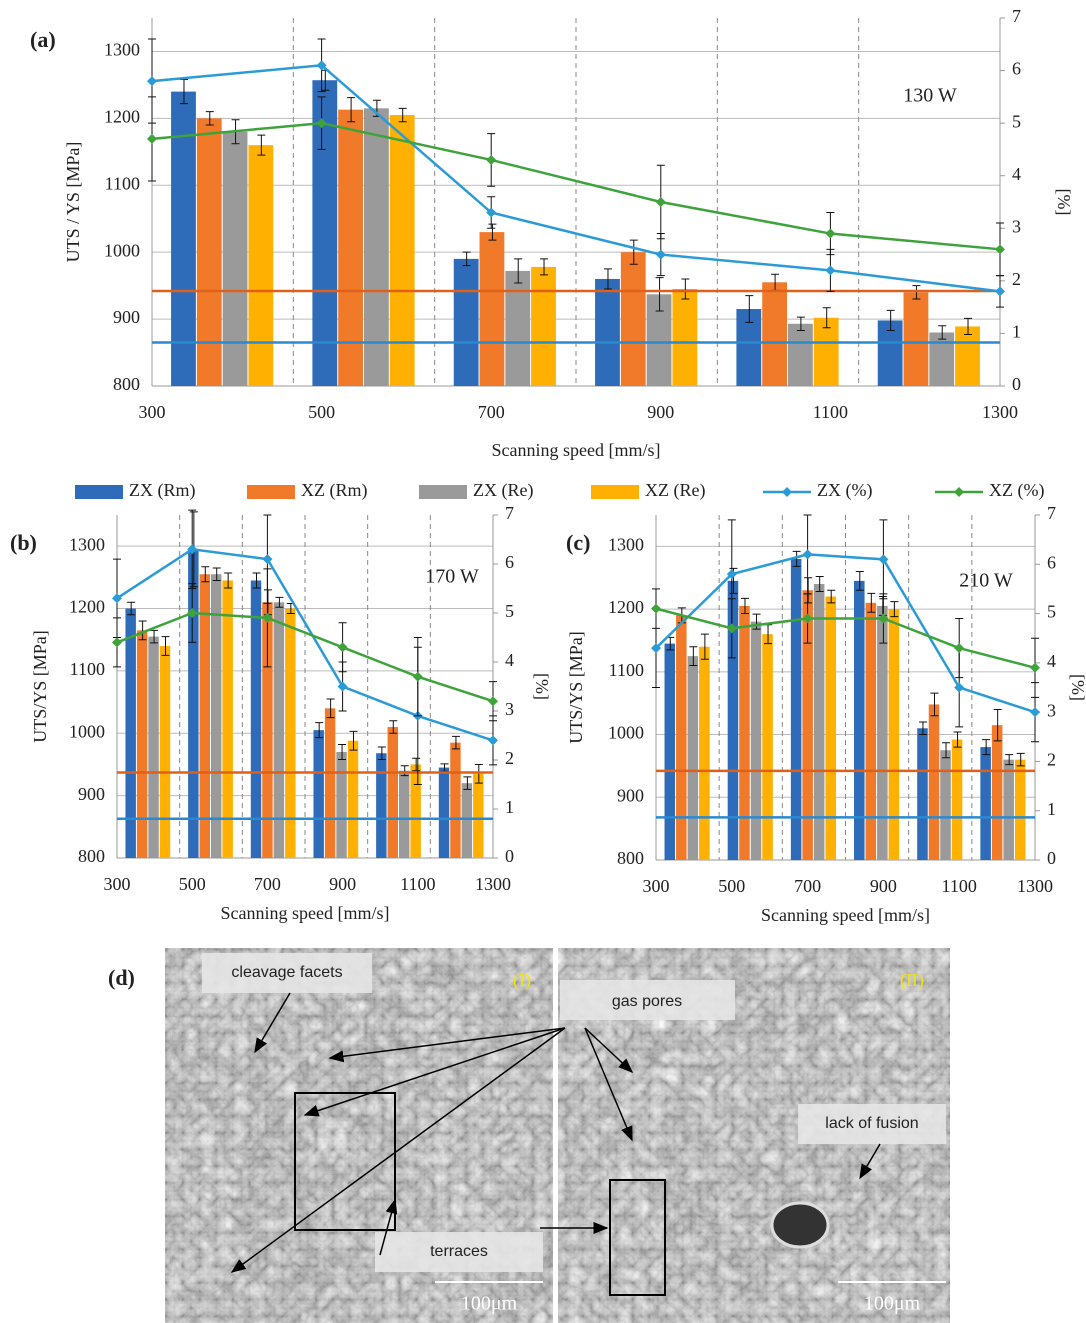 The height and width of the screenshot is (1323, 1086). Describe the element at coordinates (334, 490) in the screenshot. I see `legend-label: XZ (Rm)` at that location.